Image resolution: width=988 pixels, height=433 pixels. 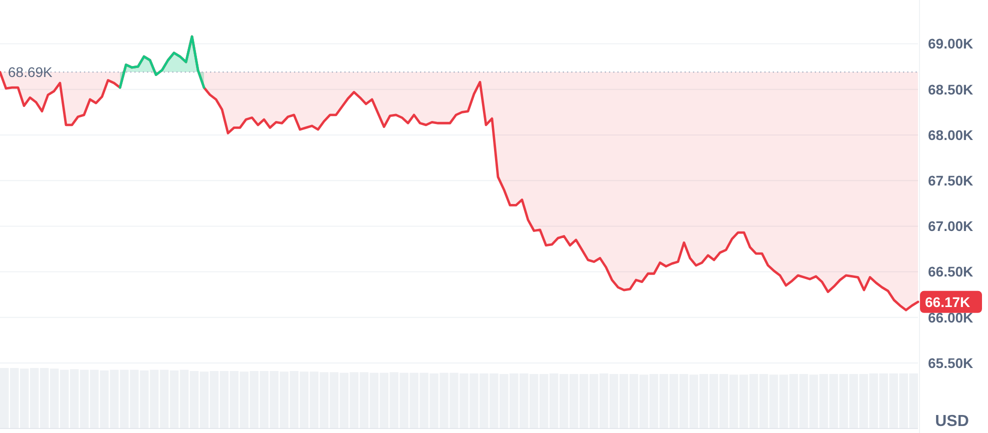 I want to click on y-tick-label: 68.50K, so click(x=951, y=89).